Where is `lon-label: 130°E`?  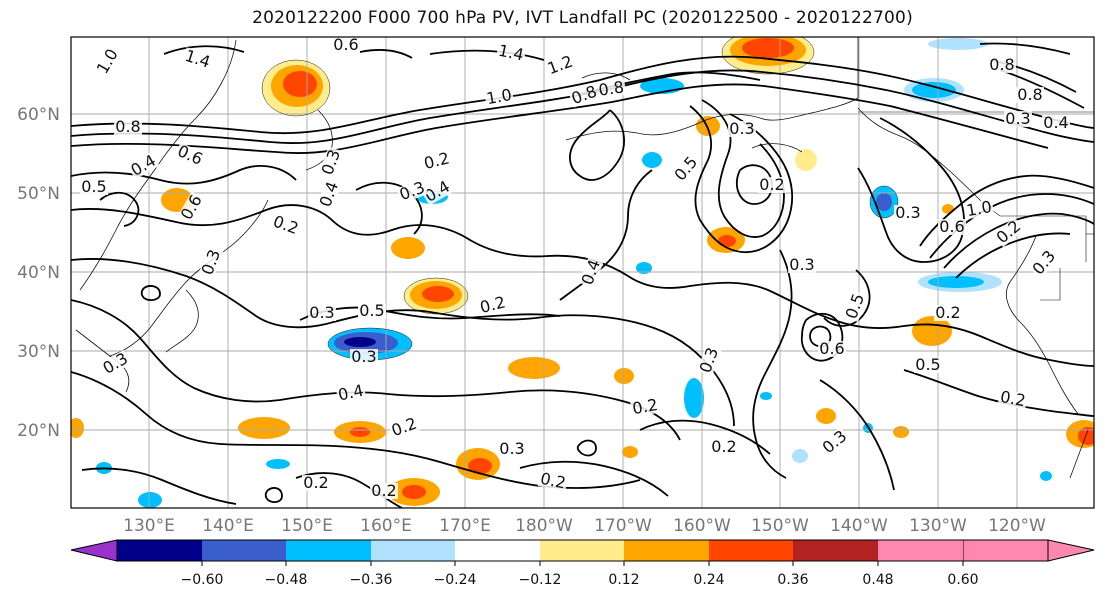 lon-label: 130°E is located at coordinates (149, 526).